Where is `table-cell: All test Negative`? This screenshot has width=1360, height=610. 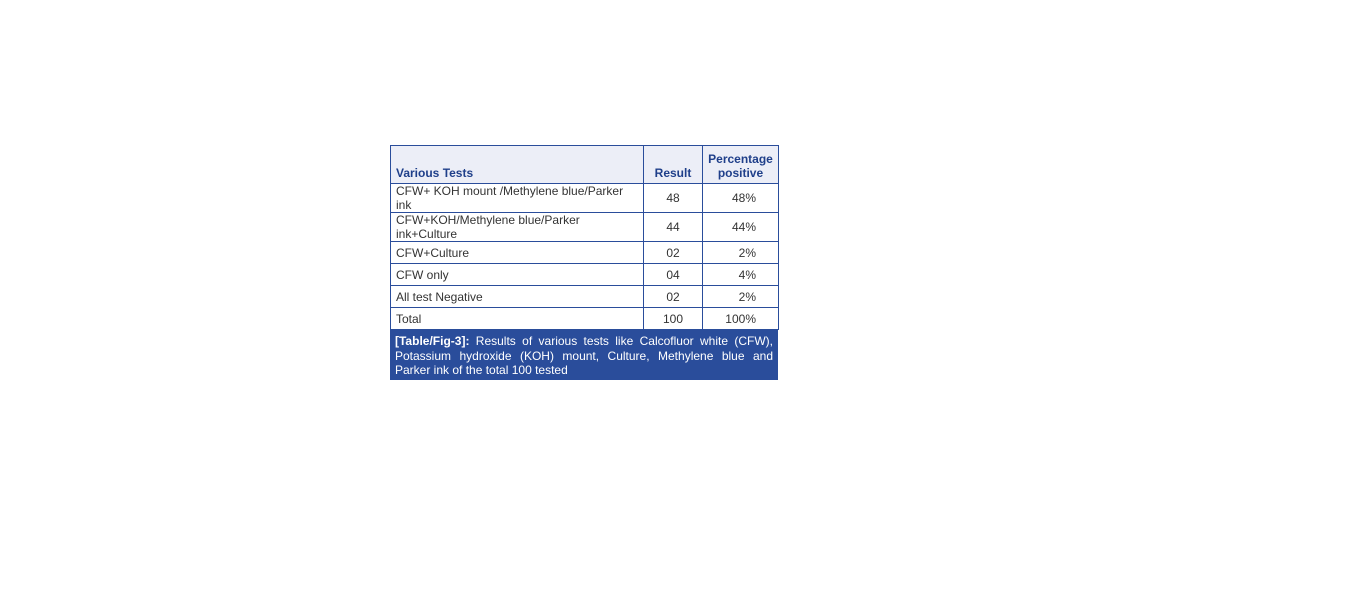 table-cell: All test Negative is located at coordinates (517, 296).